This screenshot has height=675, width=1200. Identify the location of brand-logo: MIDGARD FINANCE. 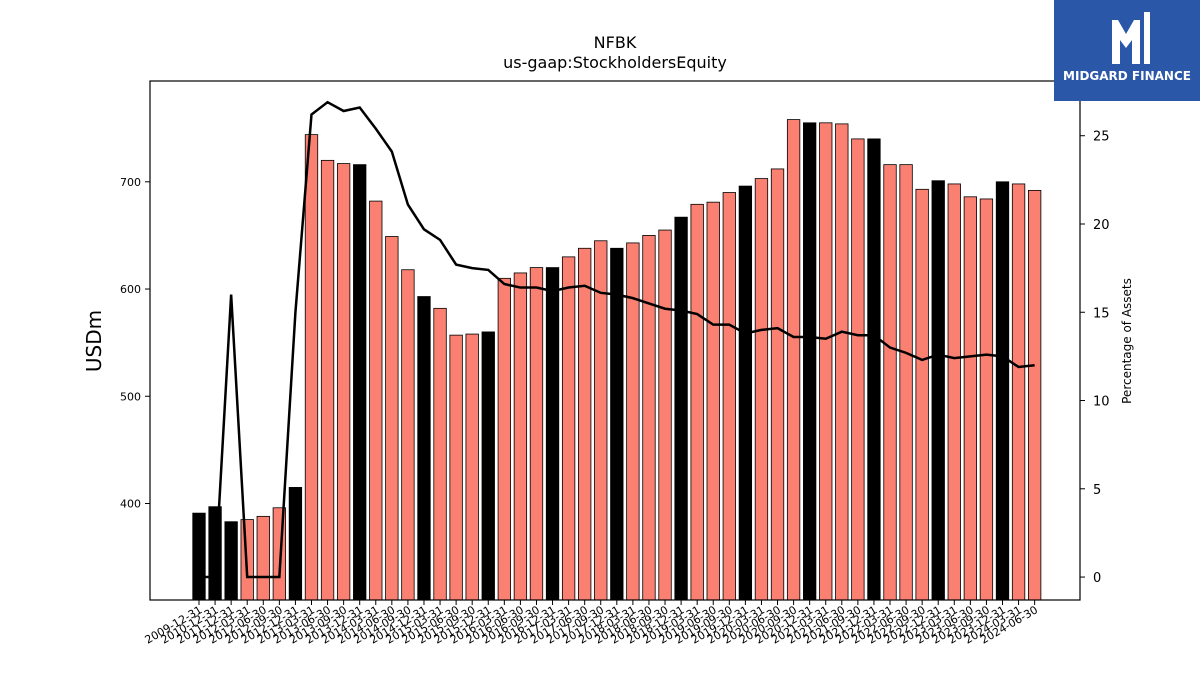
(1127, 50).